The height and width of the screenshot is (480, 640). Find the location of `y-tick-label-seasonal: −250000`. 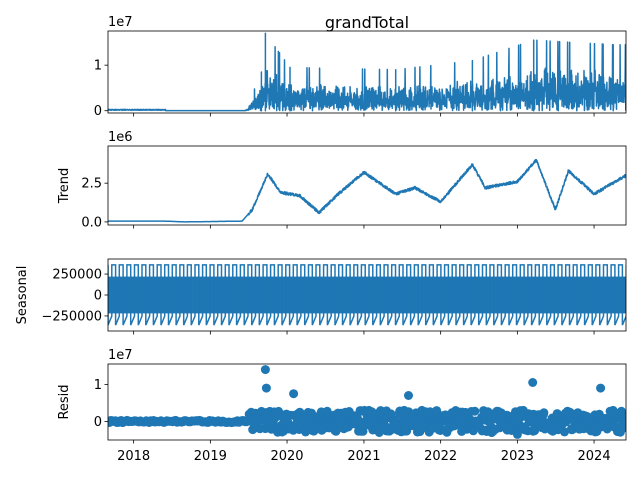

y-tick-label-seasonal: −250000 is located at coordinates (71, 316).